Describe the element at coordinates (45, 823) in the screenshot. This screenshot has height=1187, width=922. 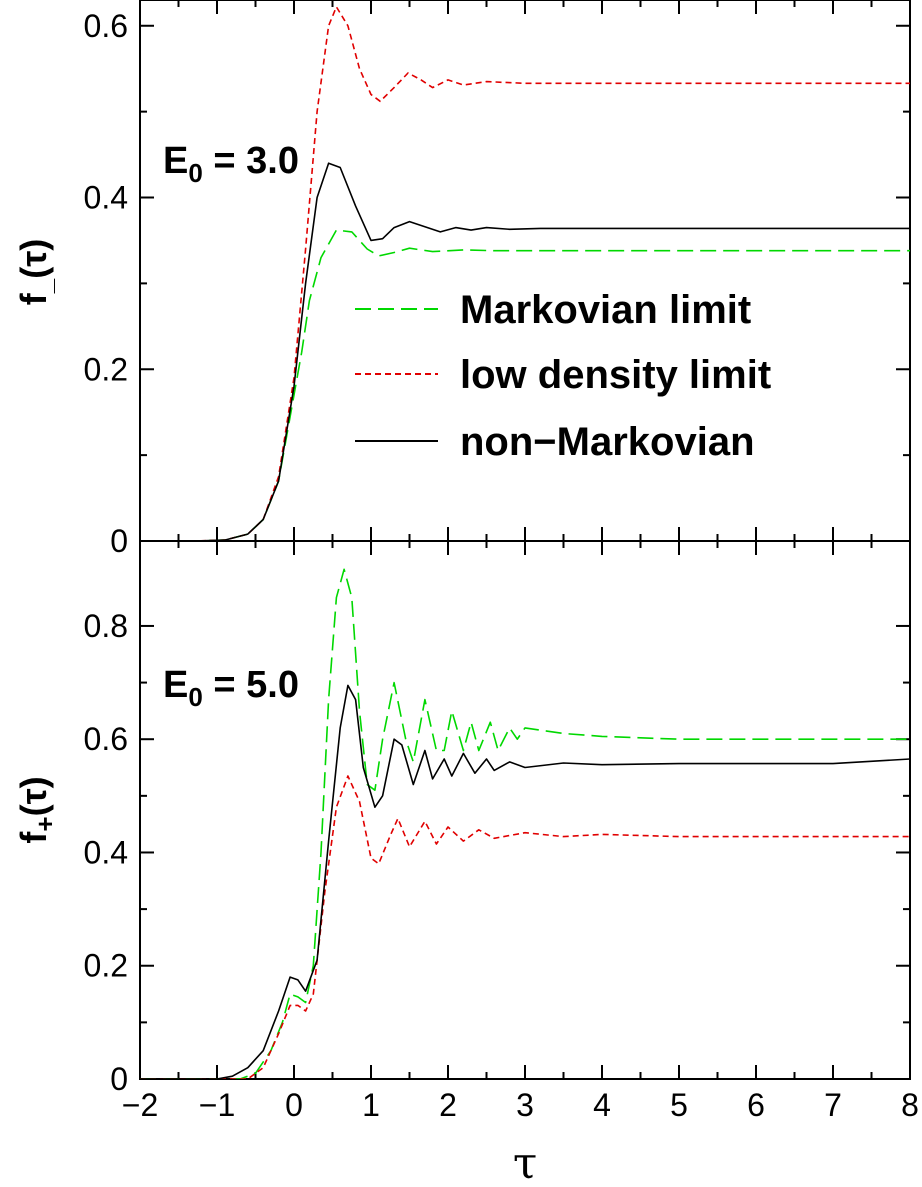
I see `bottom-ylabel-sub: +` at that location.